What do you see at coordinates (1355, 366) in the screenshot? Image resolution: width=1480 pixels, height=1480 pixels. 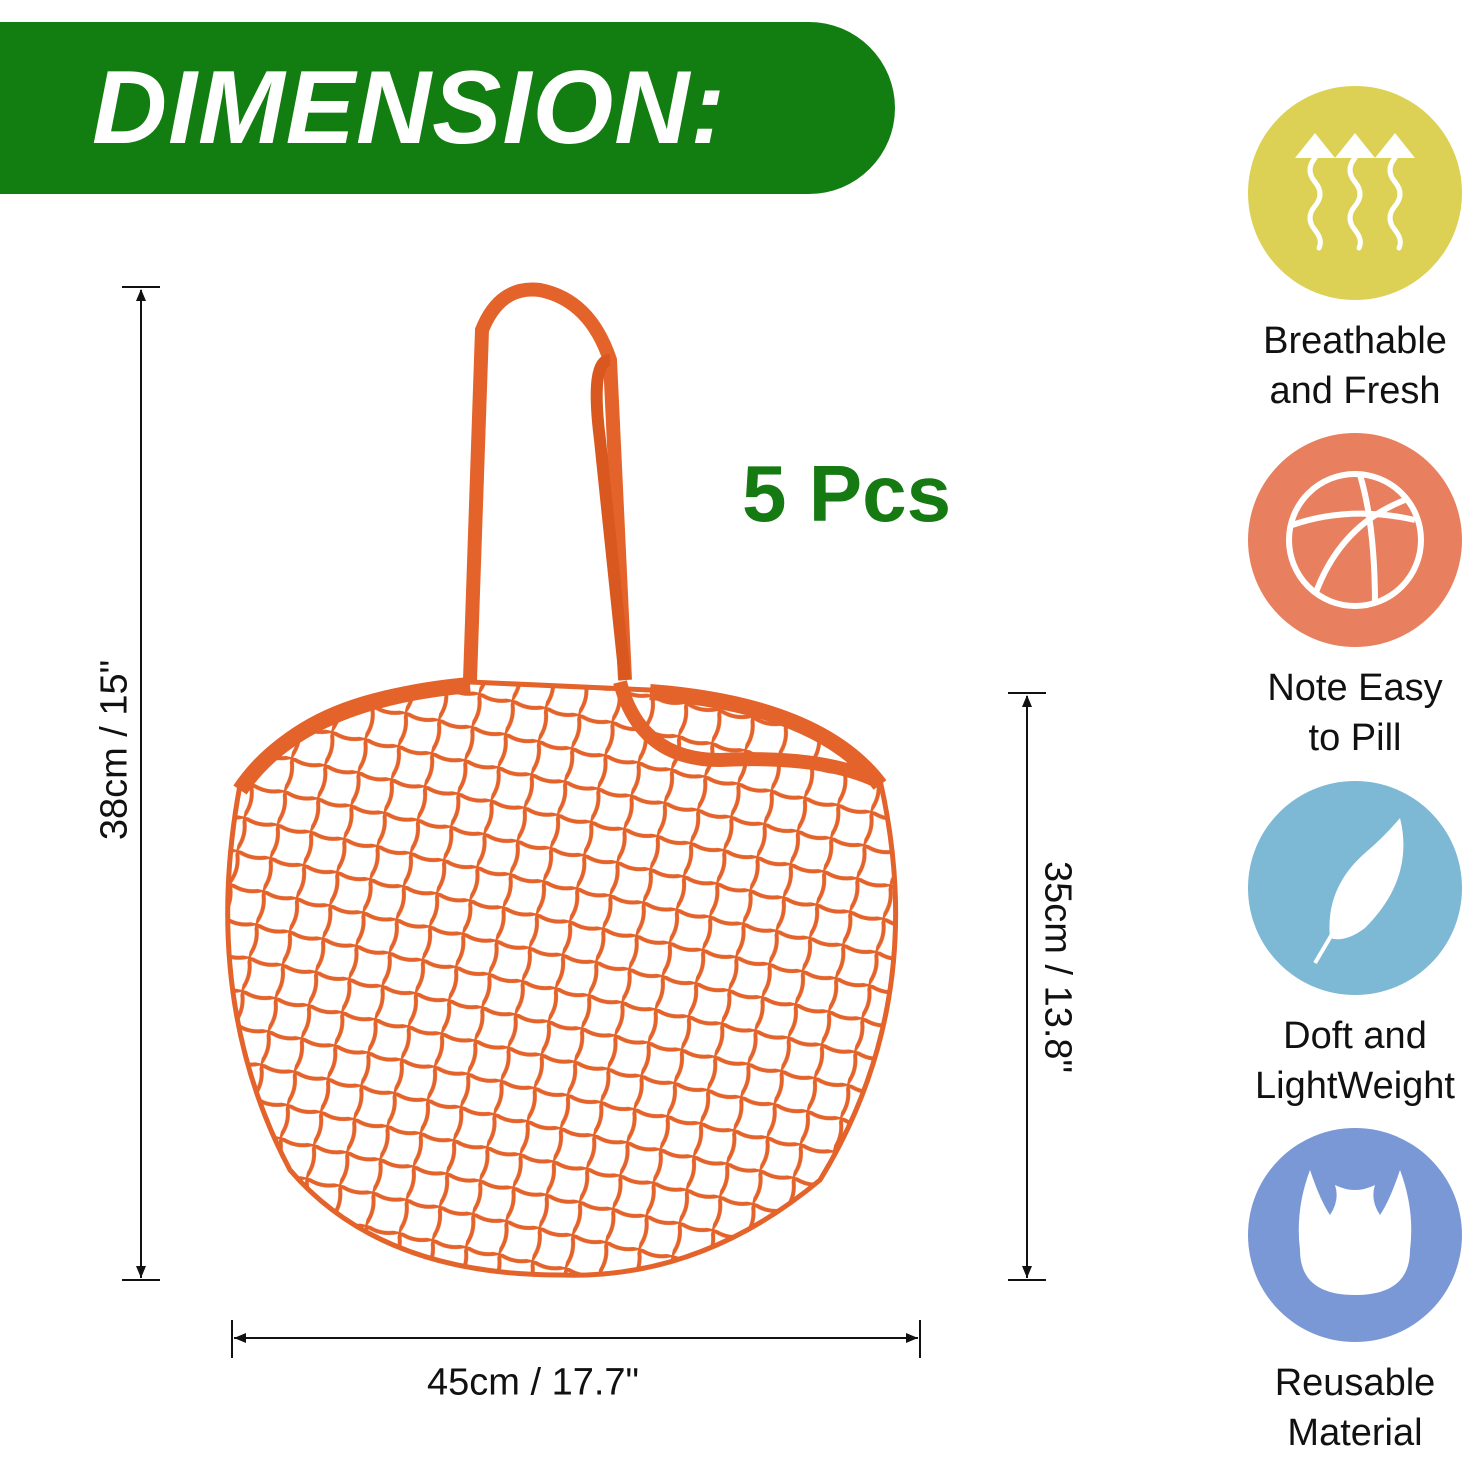 I see `feature-label: Breathable and Fresh` at bounding box center [1355, 366].